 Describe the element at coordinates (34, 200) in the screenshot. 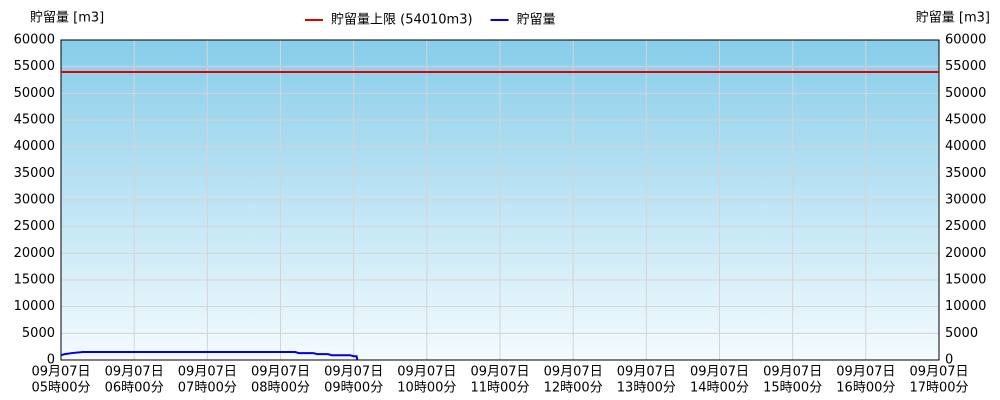

I see `y-tick-label: 30000` at that location.